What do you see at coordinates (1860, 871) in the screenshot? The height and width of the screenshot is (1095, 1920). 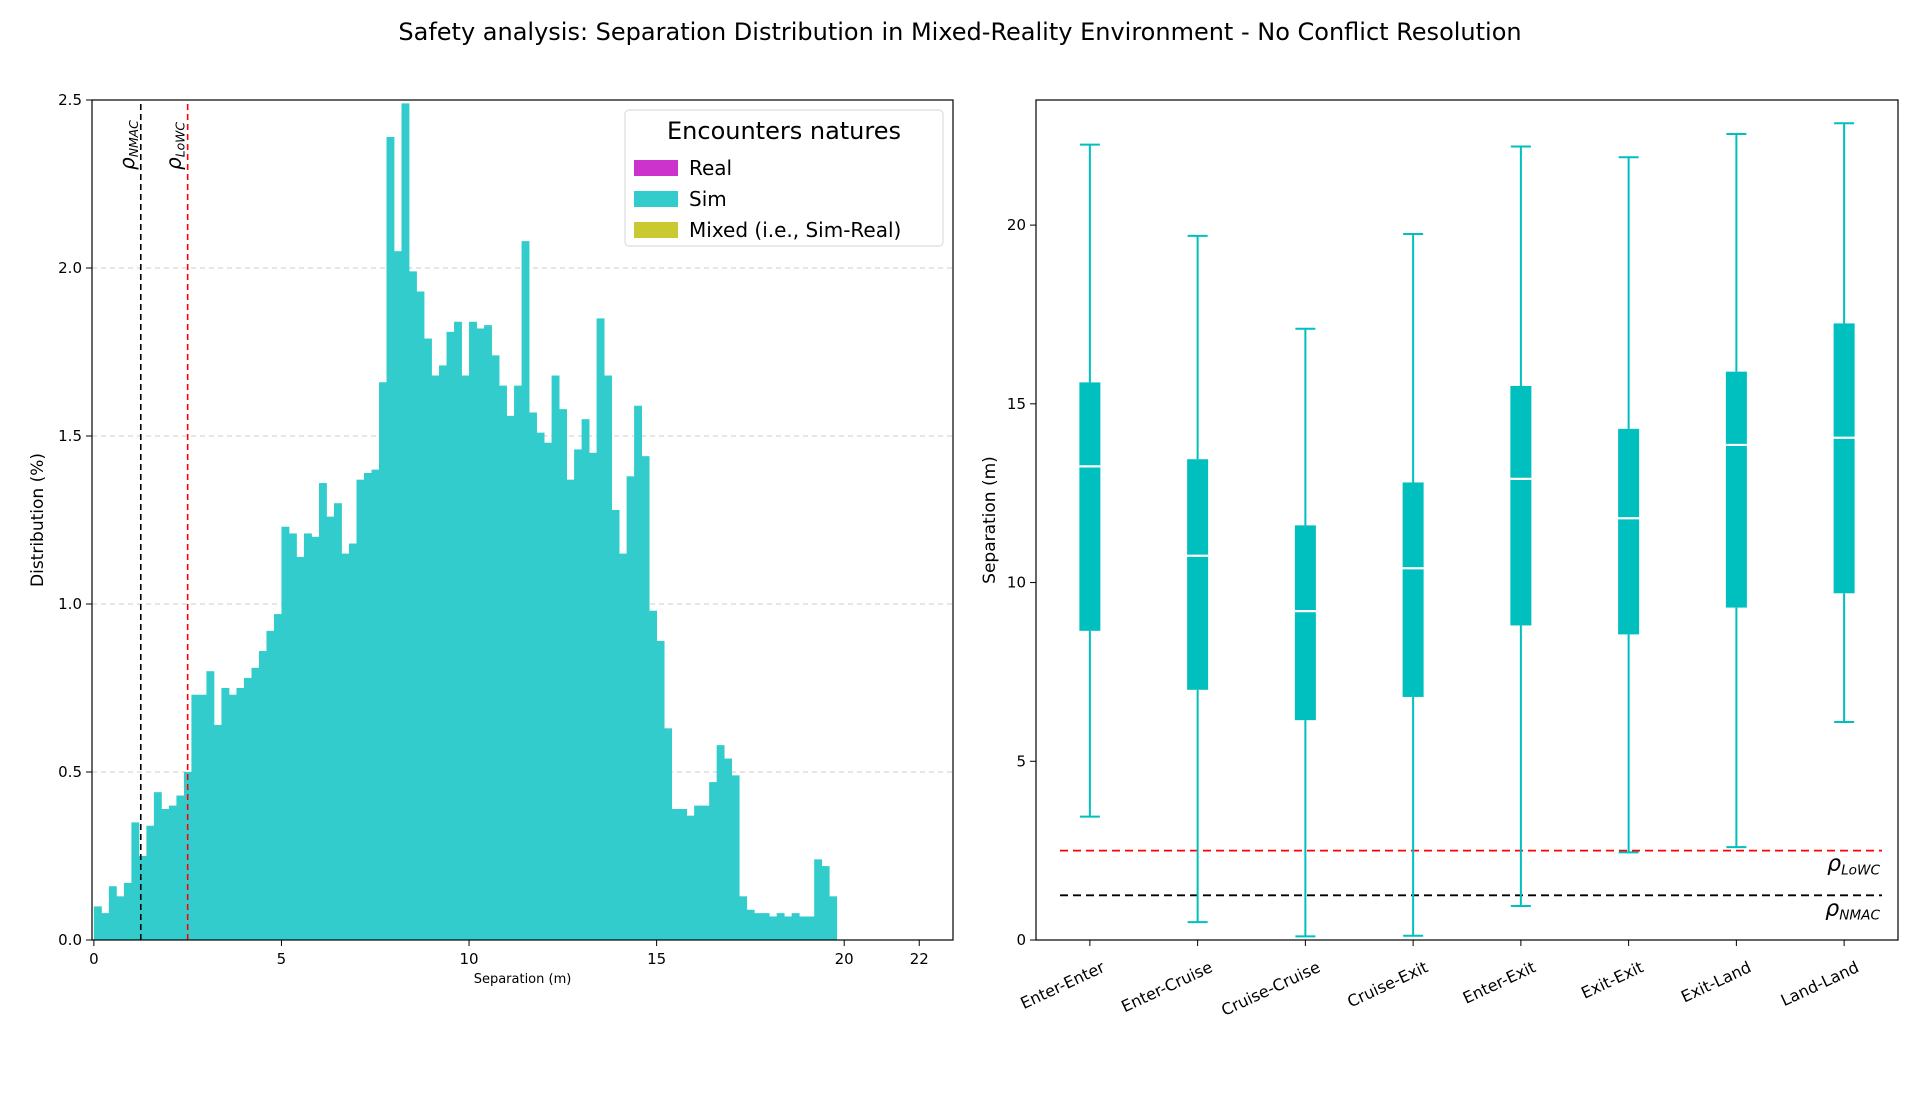 I see `boxplot-reference-label-lowc-sub: LoWC` at bounding box center [1860, 871].